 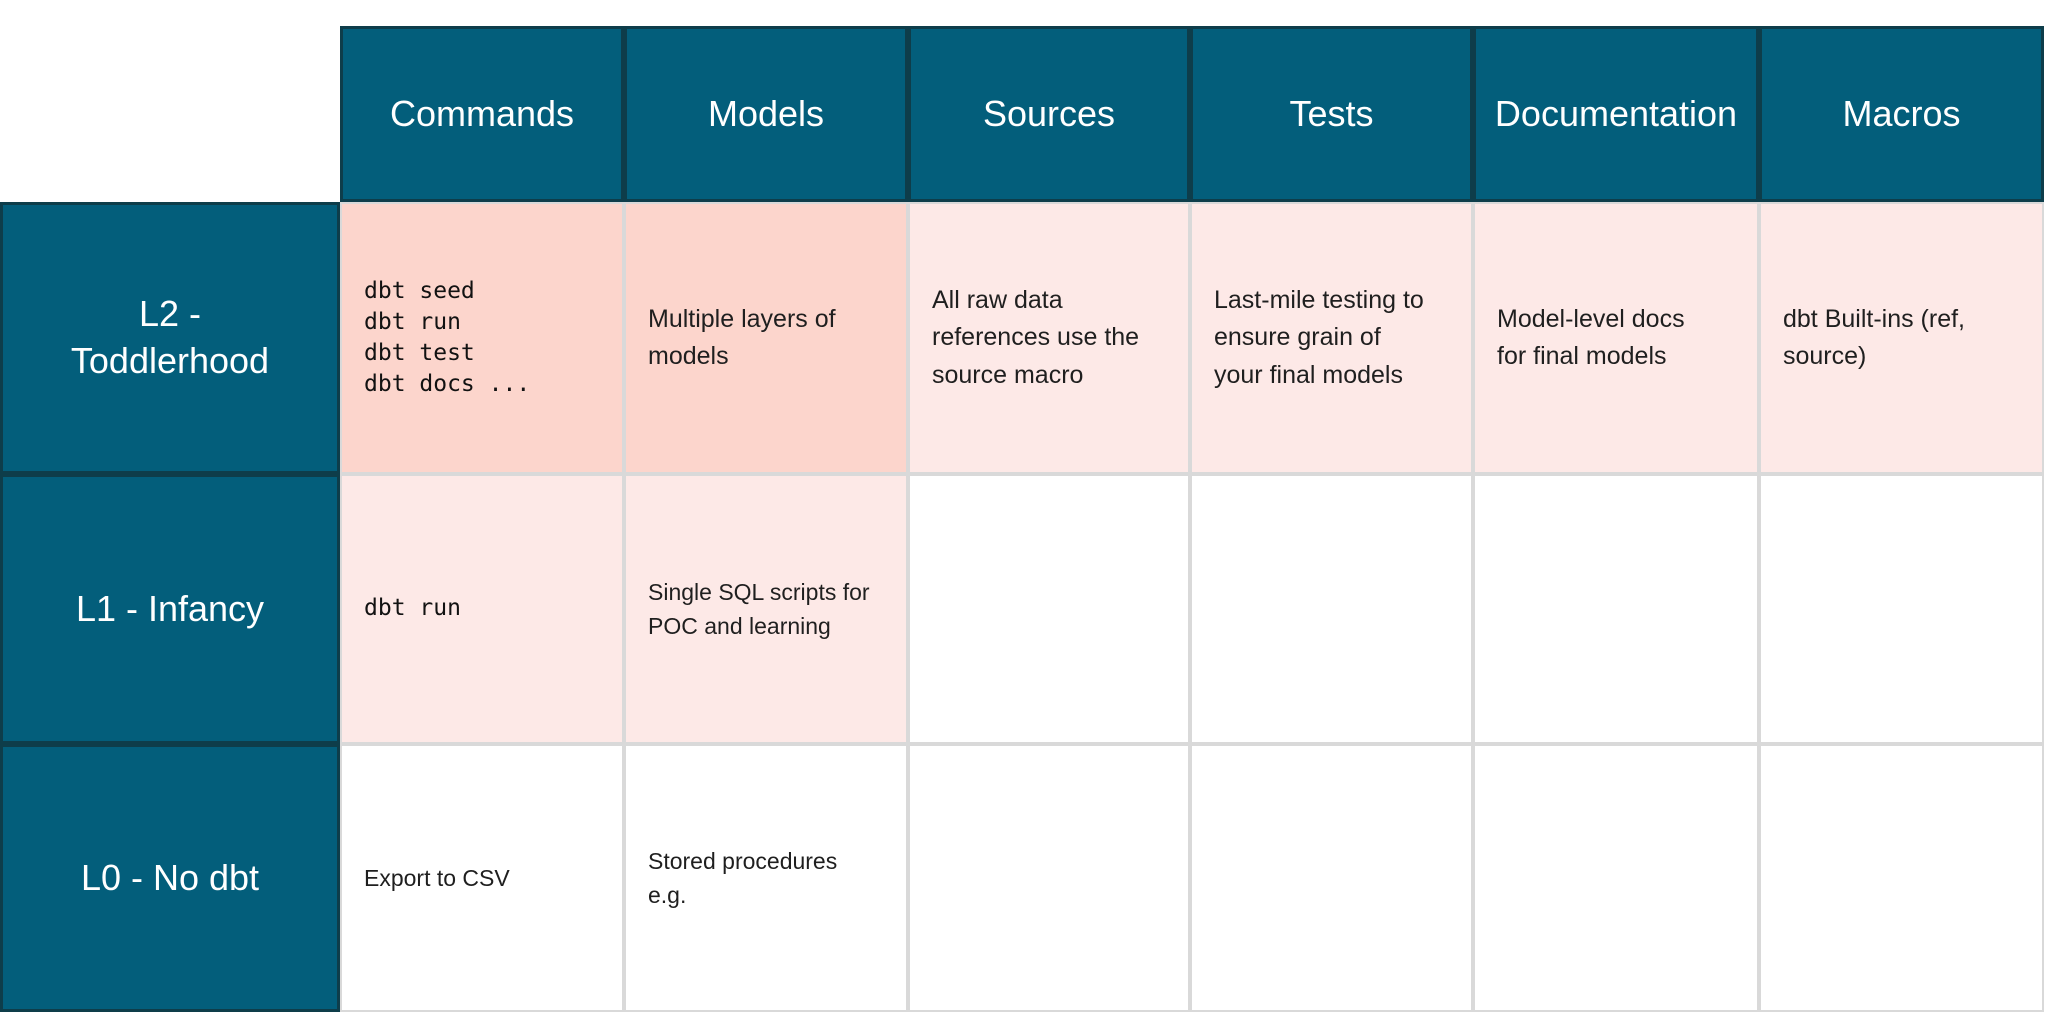 I want to click on row-header-l0-no-dbt: L0 - No dbt, so click(x=170, y=878).